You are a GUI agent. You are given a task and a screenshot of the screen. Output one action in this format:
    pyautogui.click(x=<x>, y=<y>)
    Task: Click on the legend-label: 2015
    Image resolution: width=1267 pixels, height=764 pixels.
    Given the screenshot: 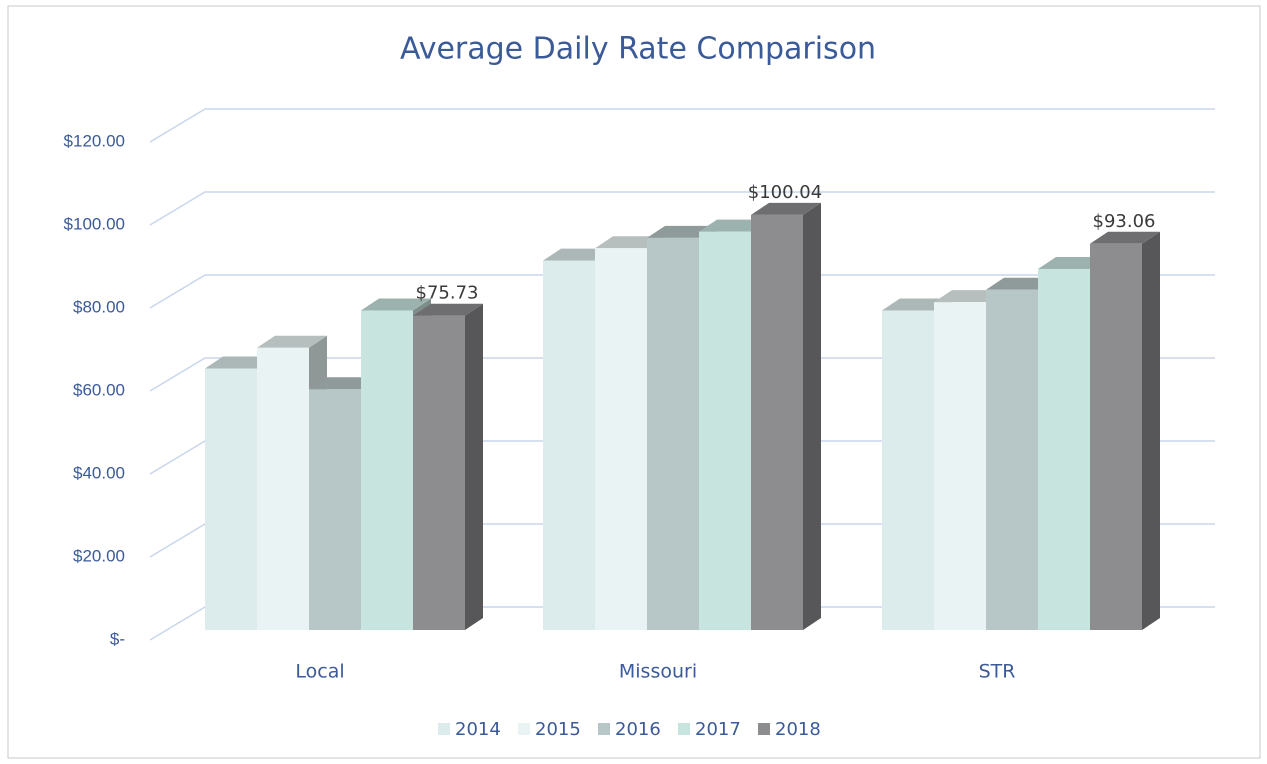 What is the action you would take?
    pyautogui.click(x=558, y=729)
    